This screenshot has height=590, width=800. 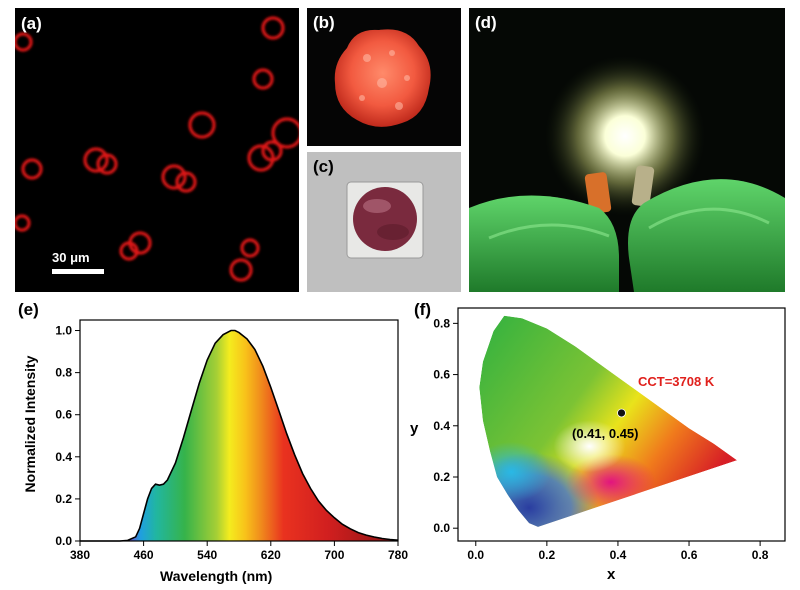 What do you see at coordinates (611, 574) in the screenshot?
I see `cie-x-axis-label: x` at bounding box center [611, 574].